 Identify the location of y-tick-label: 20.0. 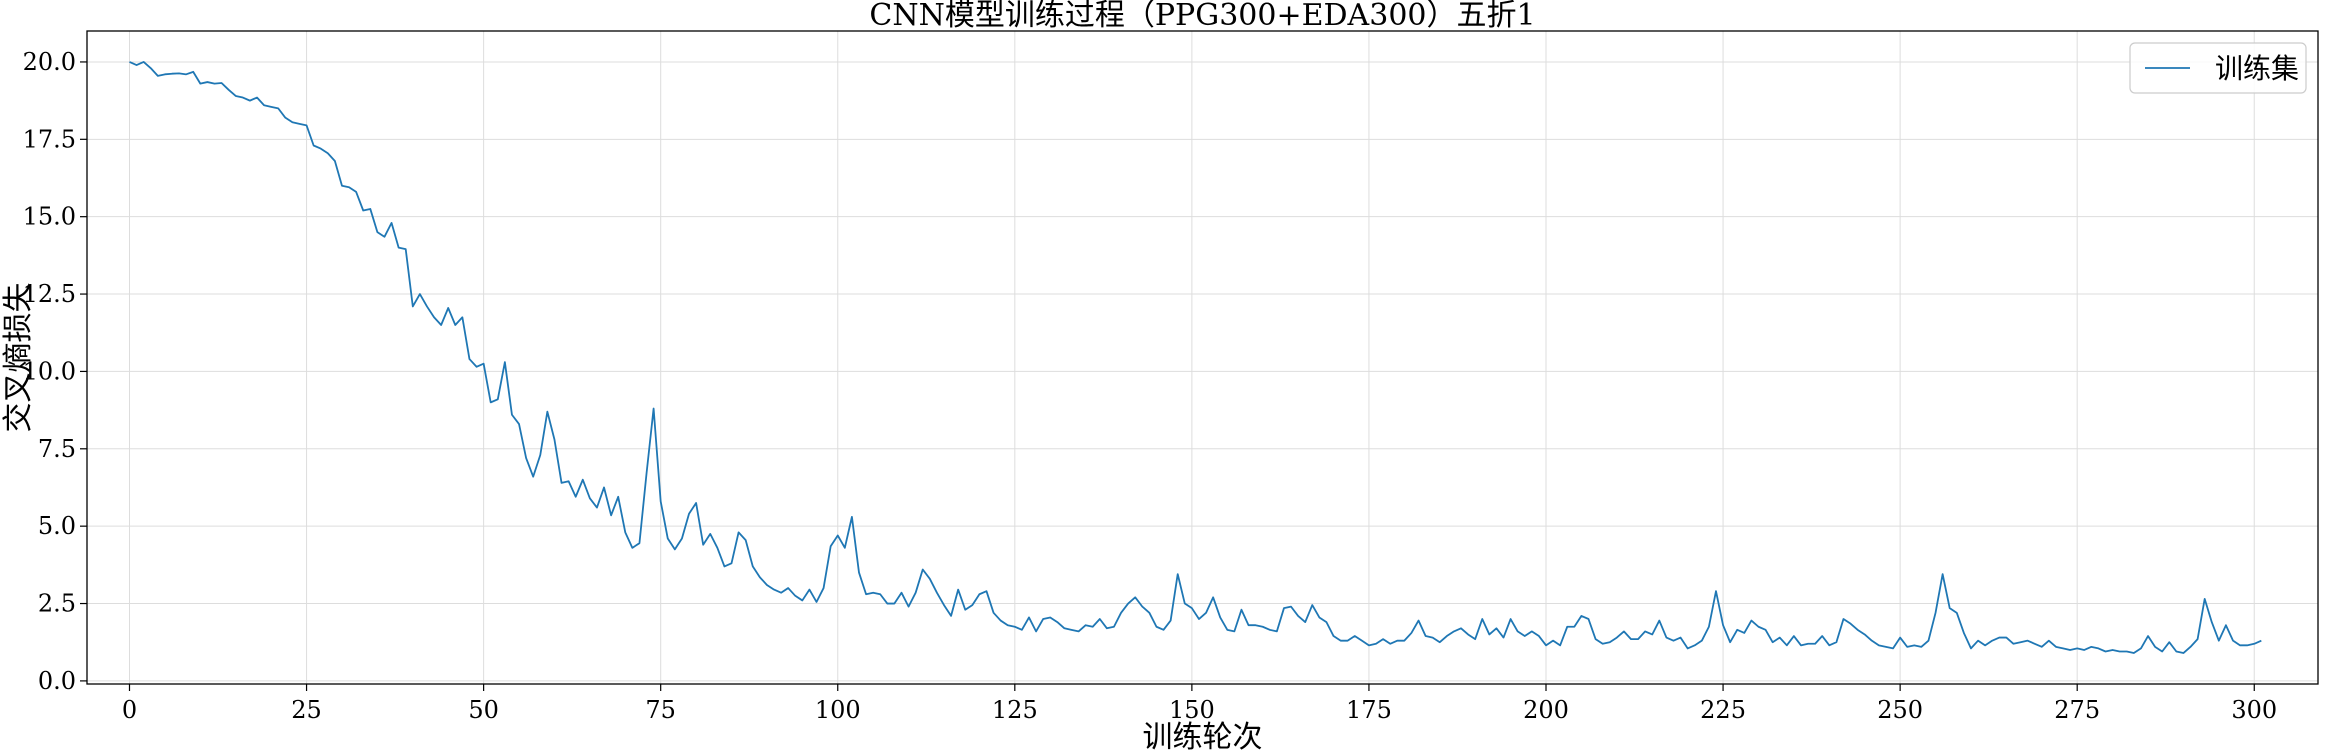
(49, 62).